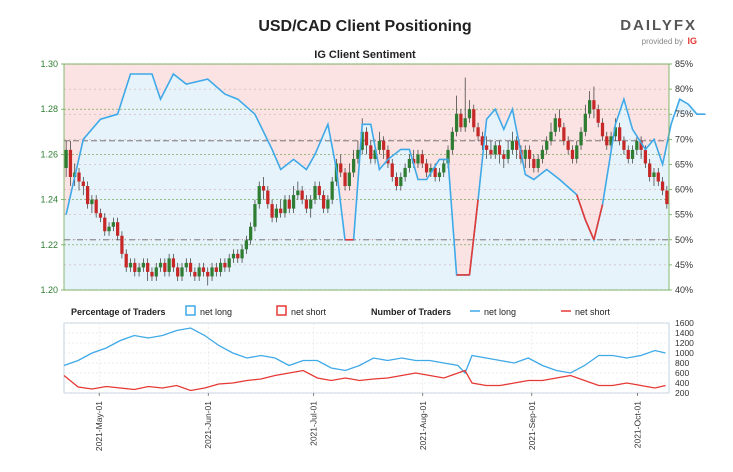 The width and height of the screenshot is (733, 472). Describe the element at coordinates (692, 41) in the screenshot. I see `ig-logo: IG` at that location.